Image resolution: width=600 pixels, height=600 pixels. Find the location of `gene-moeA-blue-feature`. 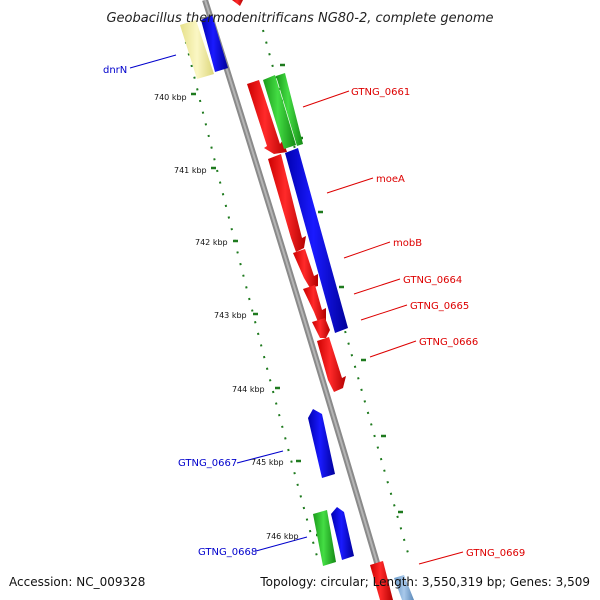

gene-moeA-blue-feature is located at coordinates (316, 240).